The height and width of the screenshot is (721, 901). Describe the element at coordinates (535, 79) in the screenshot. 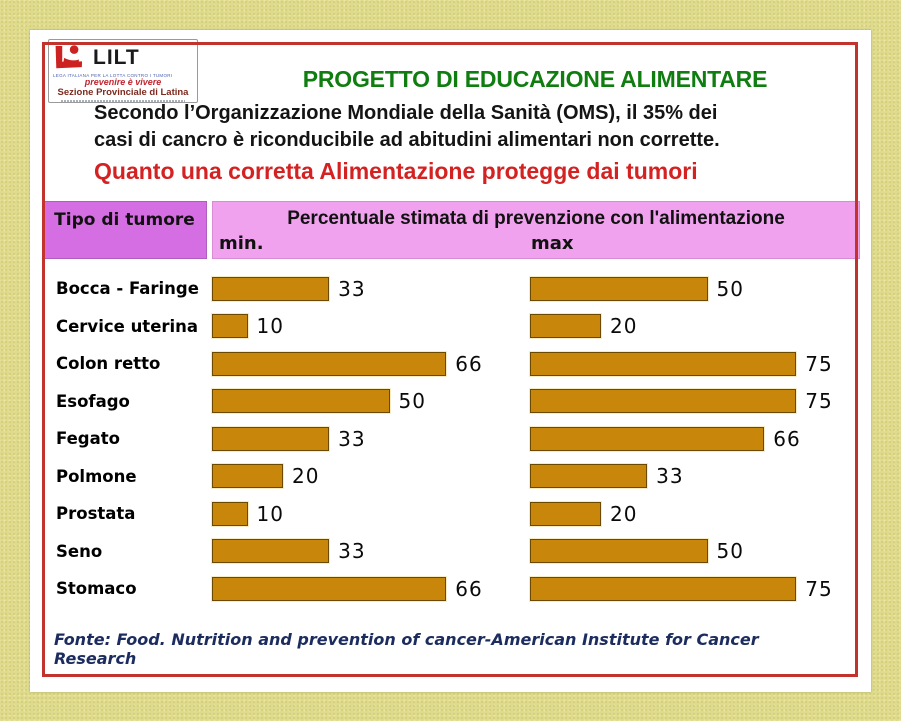

I see `page-title: PROGETTO DI EDUCAZIONE ALIMENTARE` at that location.